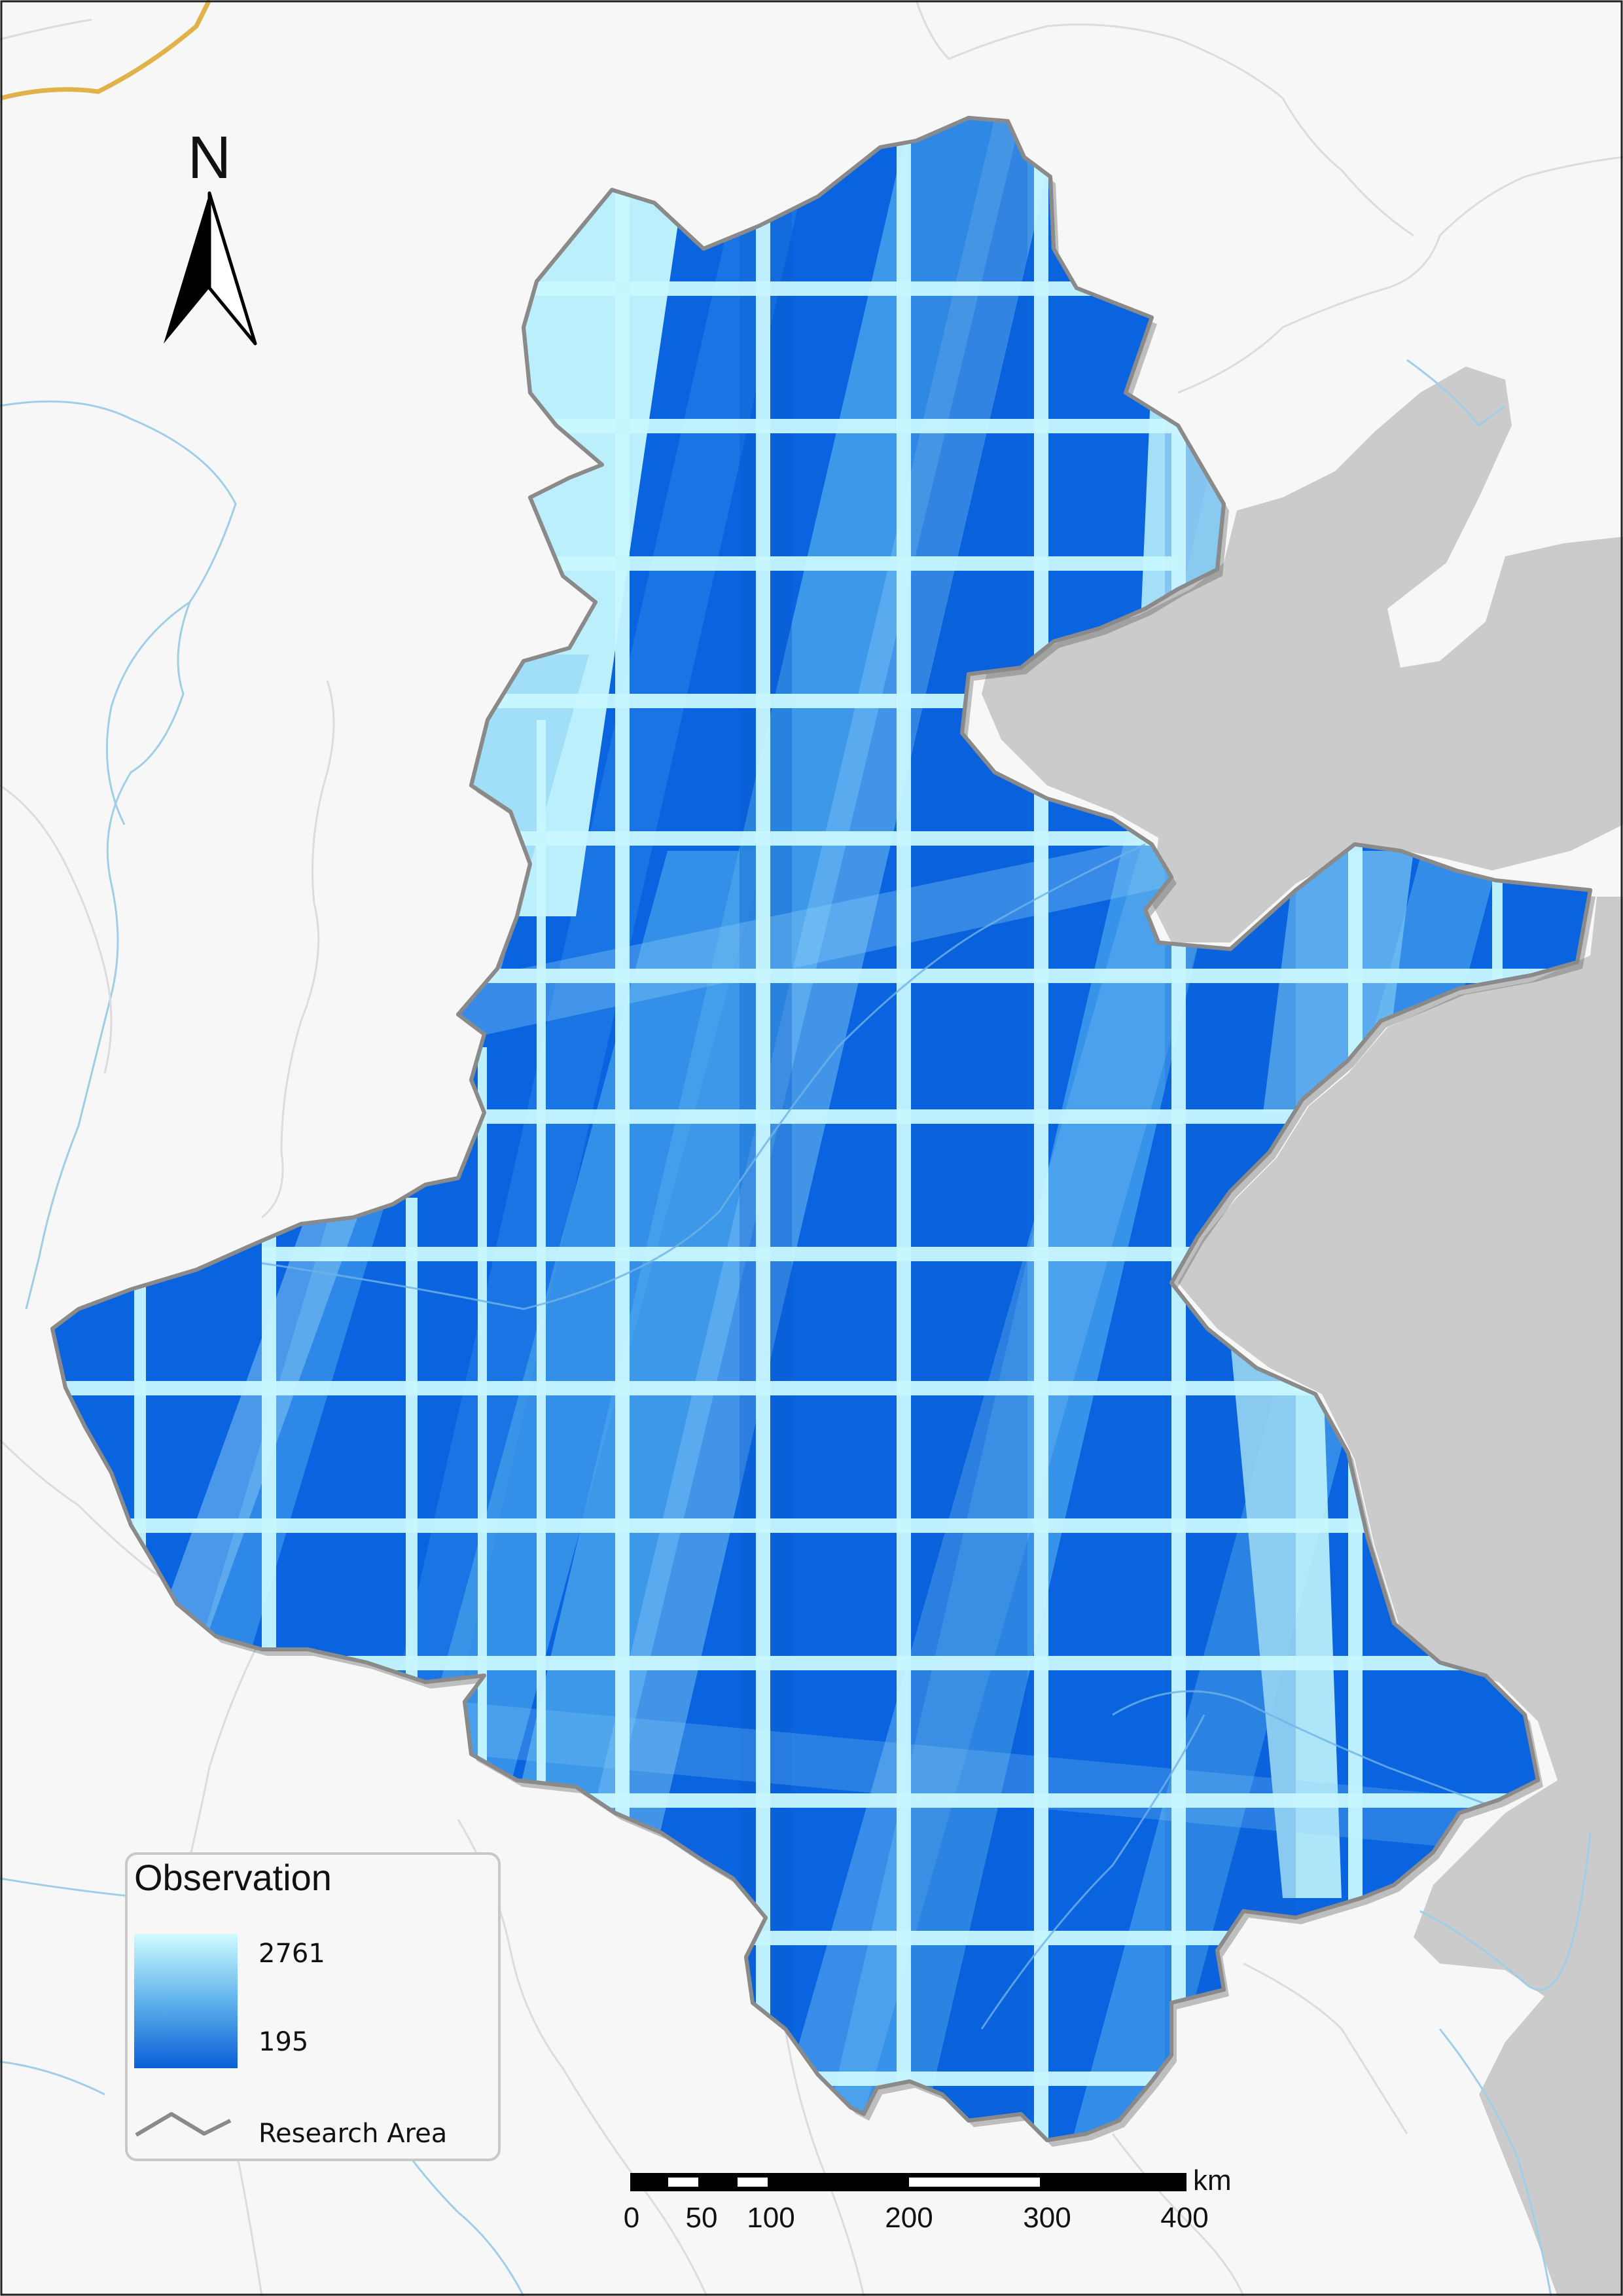 The height and width of the screenshot is (2296, 1623). What do you see at coordinates (233, 1877) in the screenshot?
I see `legend-title: Observation` at bounding box center [233, 1877].